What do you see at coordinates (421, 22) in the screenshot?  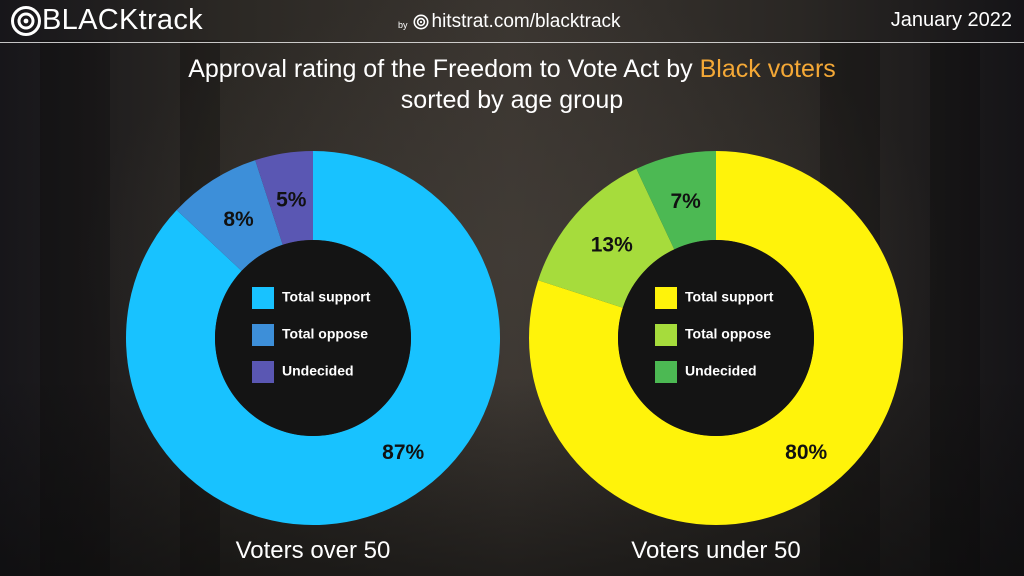 I see `site-target-icon` at bounding box center [421, 22].